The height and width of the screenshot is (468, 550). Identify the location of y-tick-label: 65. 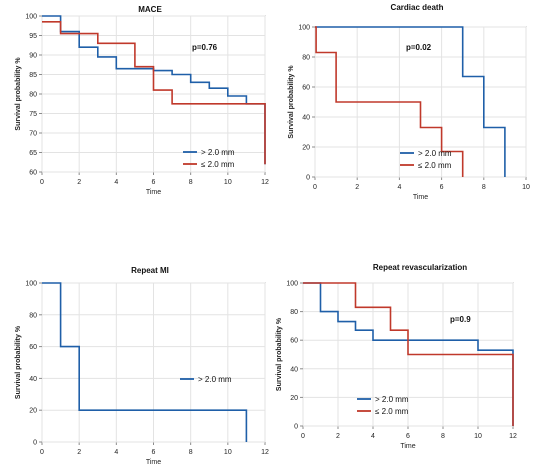
(33, 153).